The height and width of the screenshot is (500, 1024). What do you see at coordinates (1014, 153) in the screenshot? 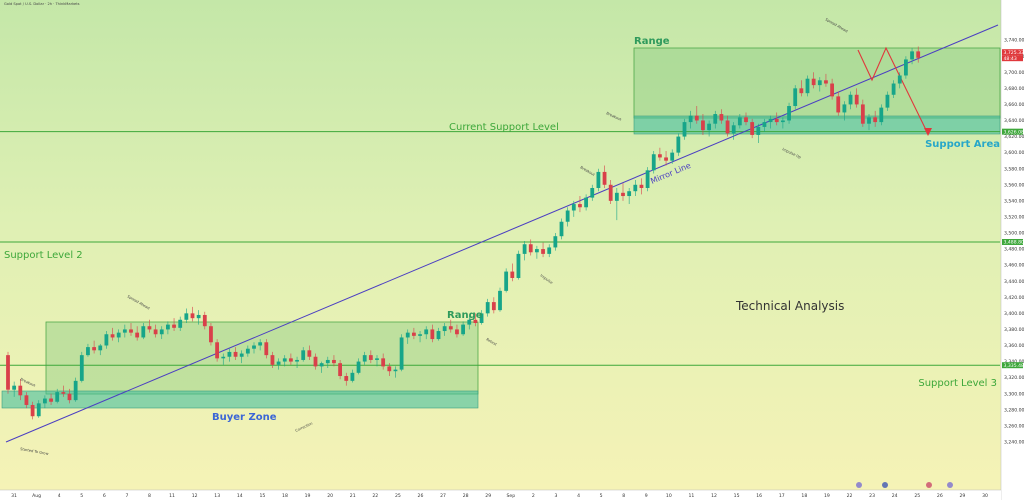
I see `y-tick-label: 3,600.00` at bounding box center [1014, 153].